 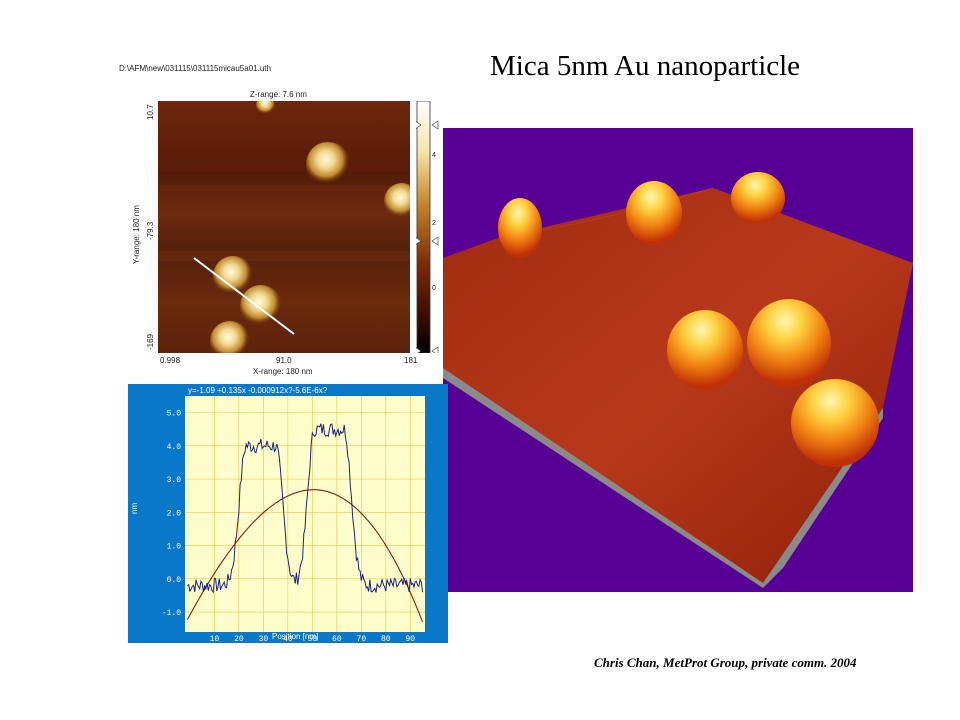 What do you see at coordinates (284, 360) in the screenshot?
I see `x-tick: 91.0` at bounding box center [284, 360].